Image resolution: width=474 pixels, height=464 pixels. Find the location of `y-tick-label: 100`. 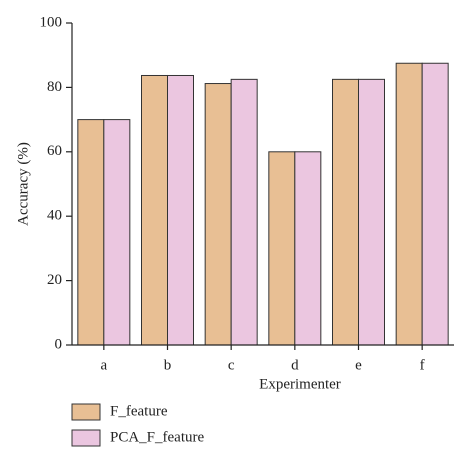

y-tick-label: 100 is located at coordinates (51, 22).